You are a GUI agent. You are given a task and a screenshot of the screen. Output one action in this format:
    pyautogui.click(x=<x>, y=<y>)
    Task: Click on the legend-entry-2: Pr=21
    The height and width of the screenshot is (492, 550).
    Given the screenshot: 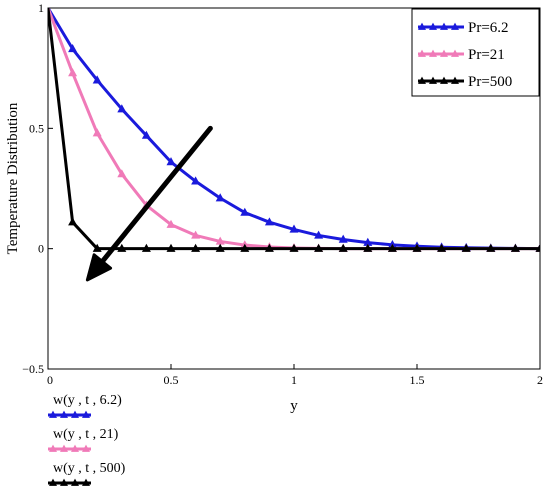 What is the action you would take?
    pyautogui.click(x=461, y=55)
    